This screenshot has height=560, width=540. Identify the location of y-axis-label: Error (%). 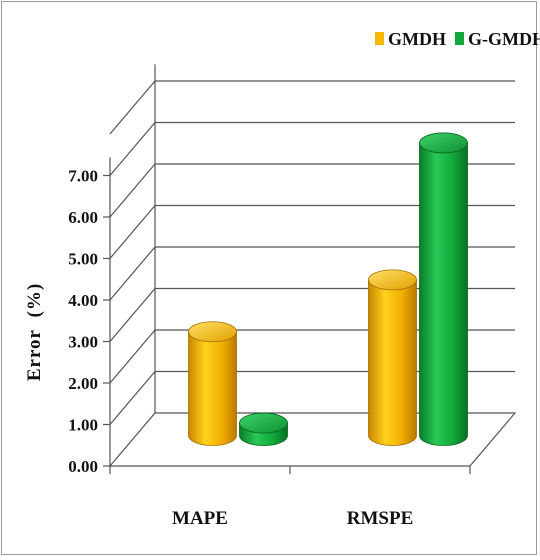
(34, 332).